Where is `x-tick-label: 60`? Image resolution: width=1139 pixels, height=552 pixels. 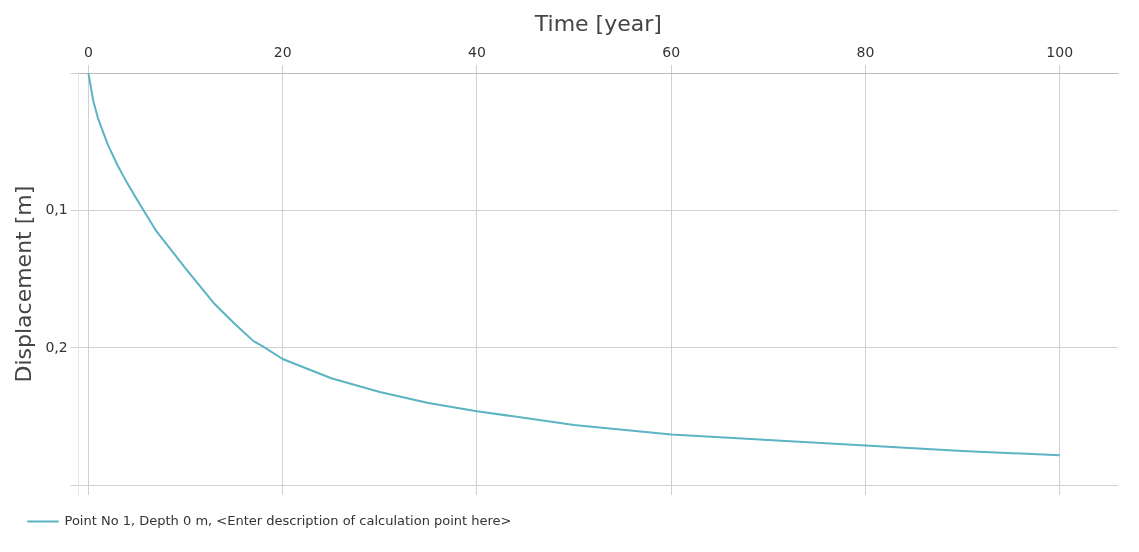 x-tick-label: 60 is located at coordinates (671, 52).